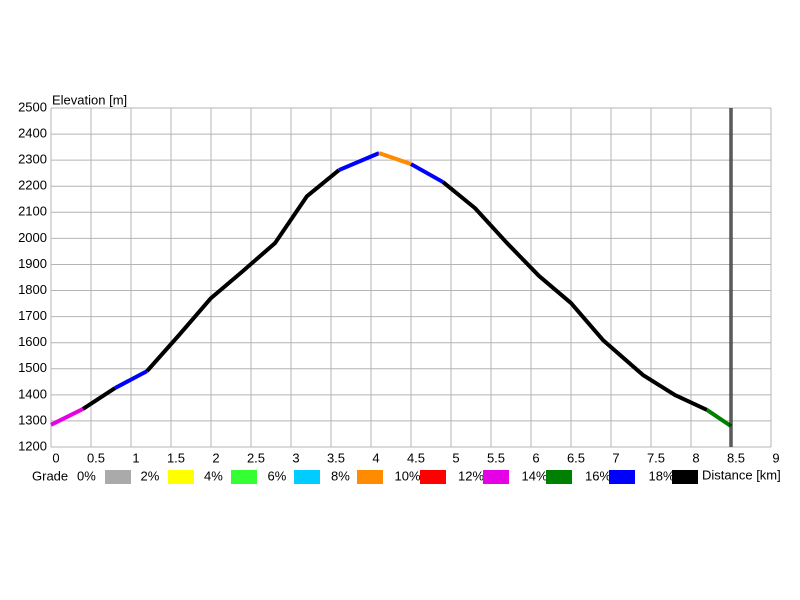 This screenshot has height=600, width=800. What do you see at coordinates (256, 457) in the screenshot?
I see `x-tick-label: 2.5` at bounding box center [256, 457].